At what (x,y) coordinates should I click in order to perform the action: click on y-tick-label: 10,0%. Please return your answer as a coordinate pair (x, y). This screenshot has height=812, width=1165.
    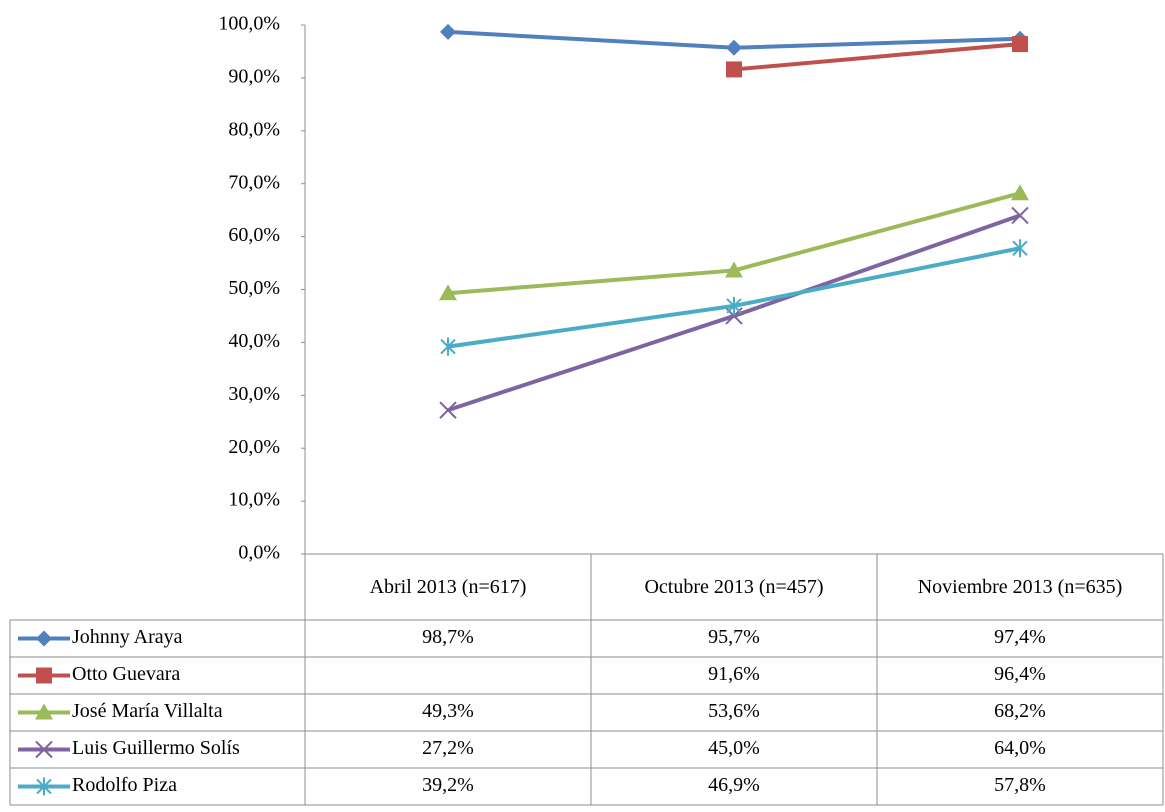
    Looking at the image, I should click on (254, 500).